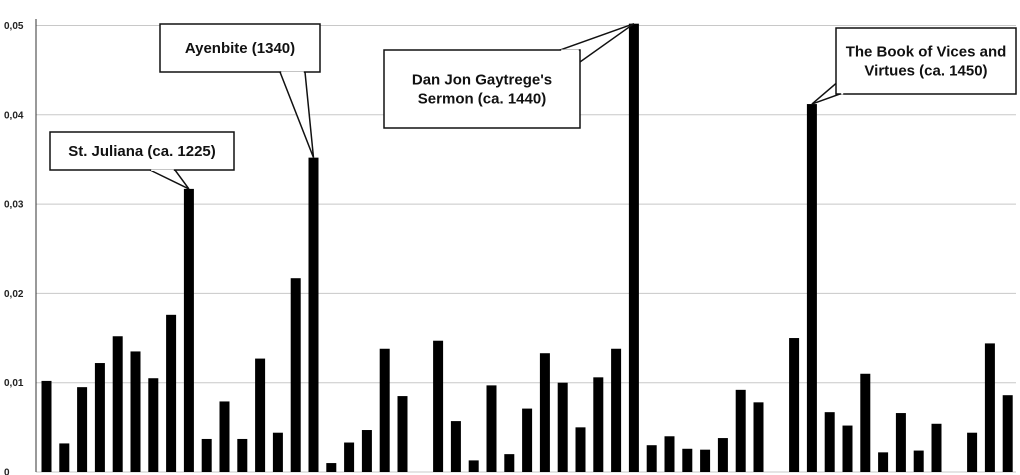 Image resolution: width=1020 pixels, height=475 pixels. Describe the element at coordinates (925, 71) in the screenshot. I see `callout-label: Virtues (ca. 1450)` at that location.